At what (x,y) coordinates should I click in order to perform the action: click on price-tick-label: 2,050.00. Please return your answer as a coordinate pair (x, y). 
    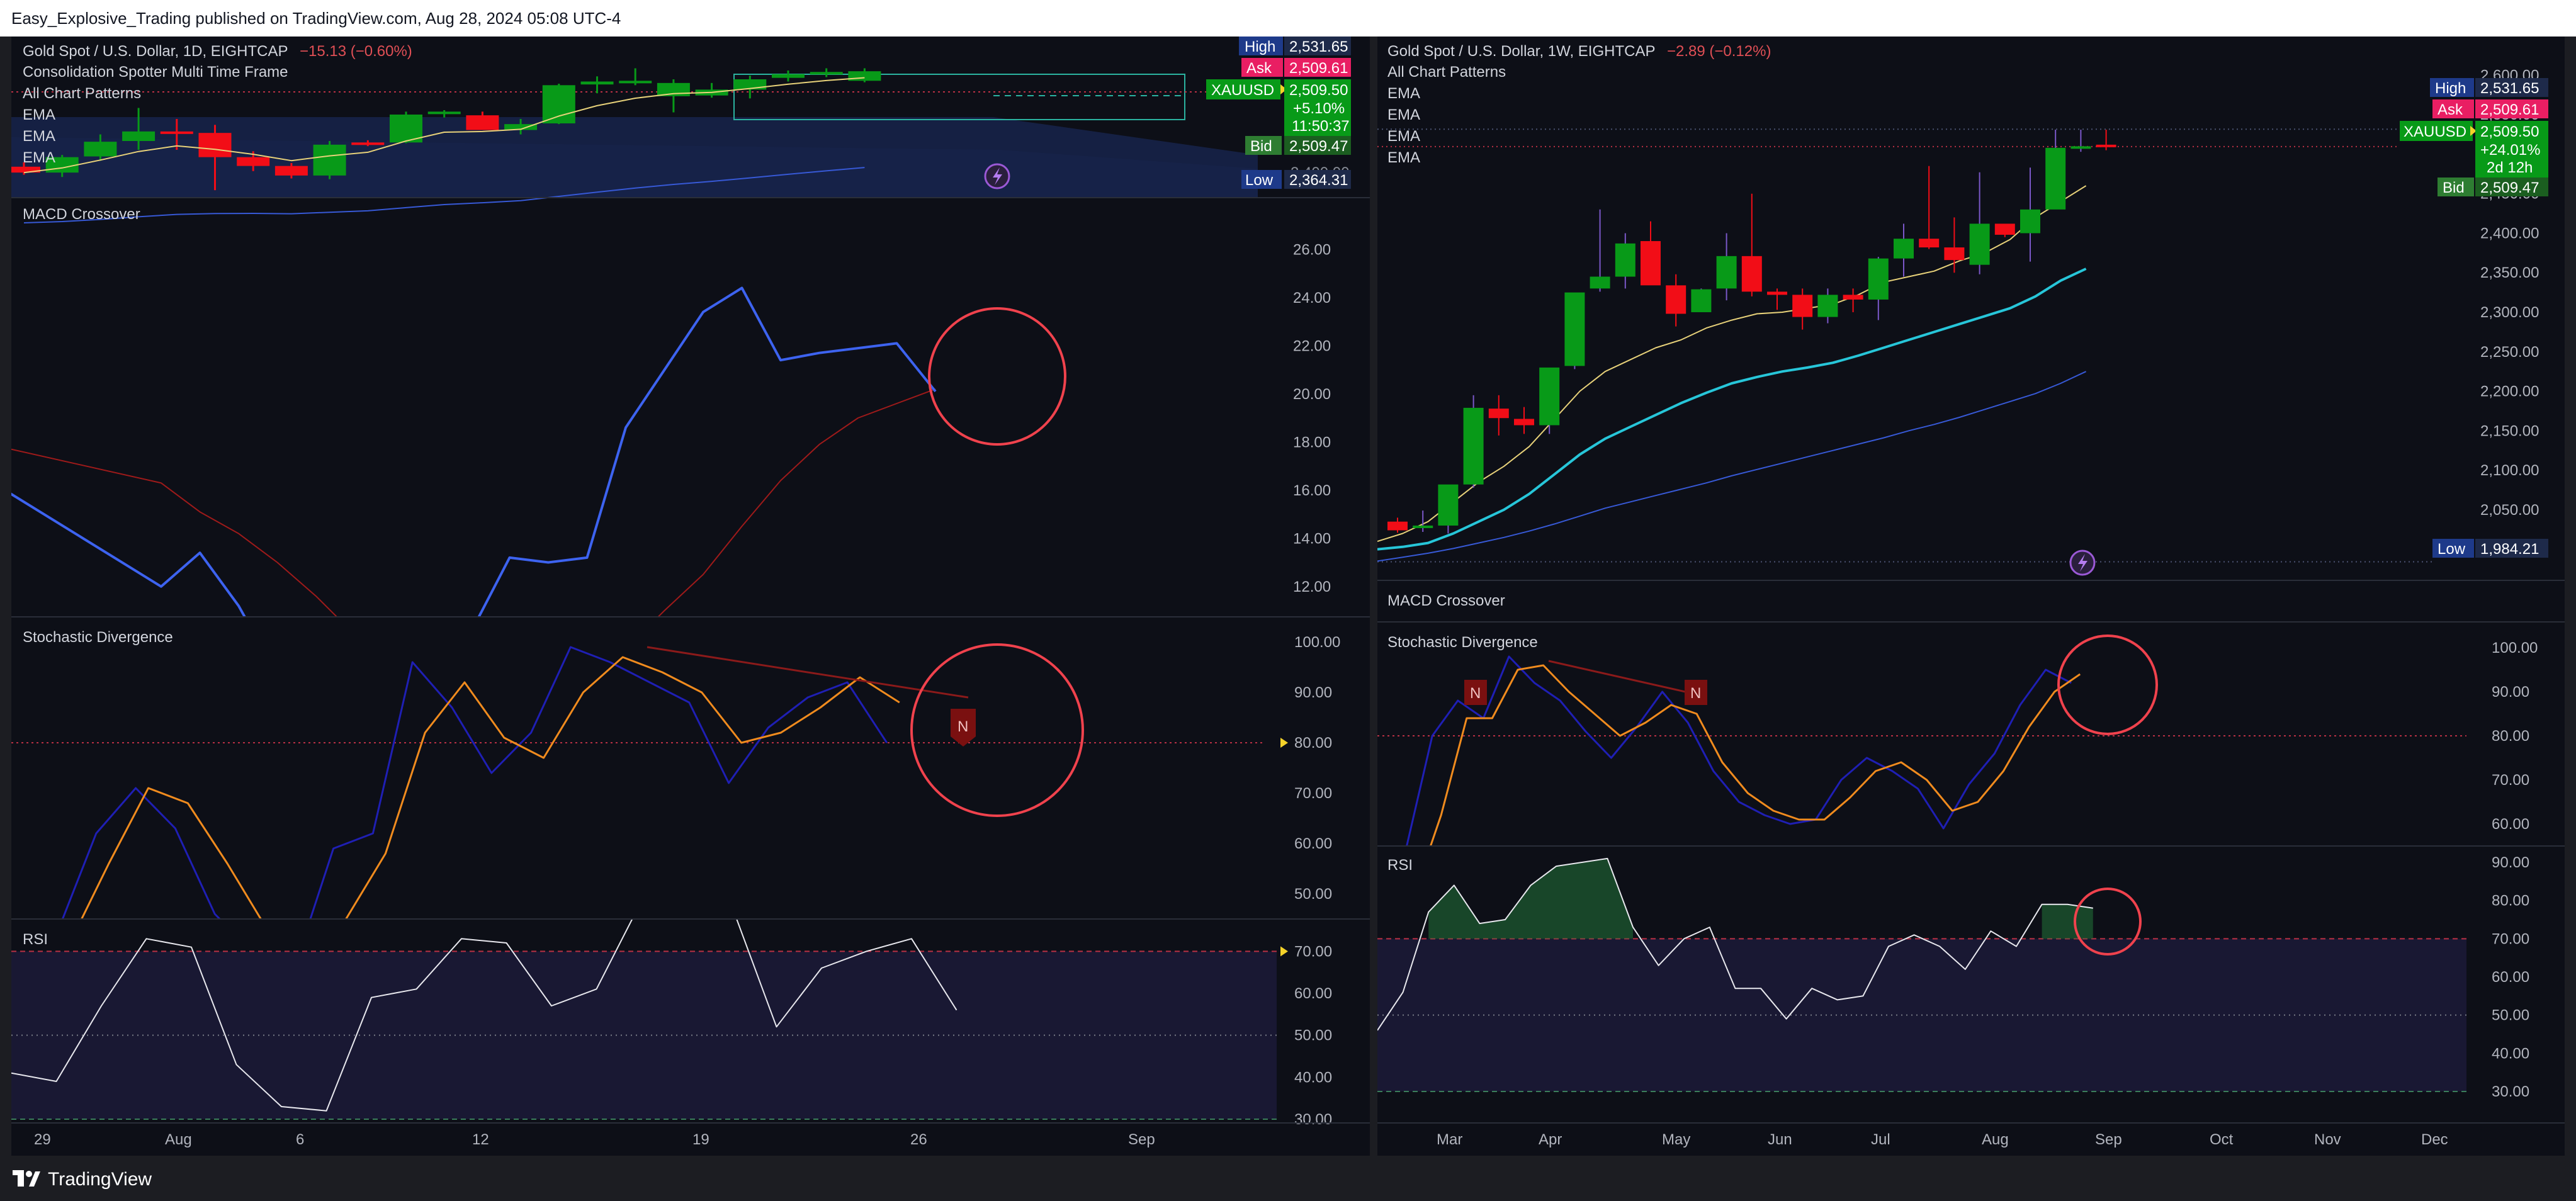
    Looking at the image, I should click on (2509, 510).